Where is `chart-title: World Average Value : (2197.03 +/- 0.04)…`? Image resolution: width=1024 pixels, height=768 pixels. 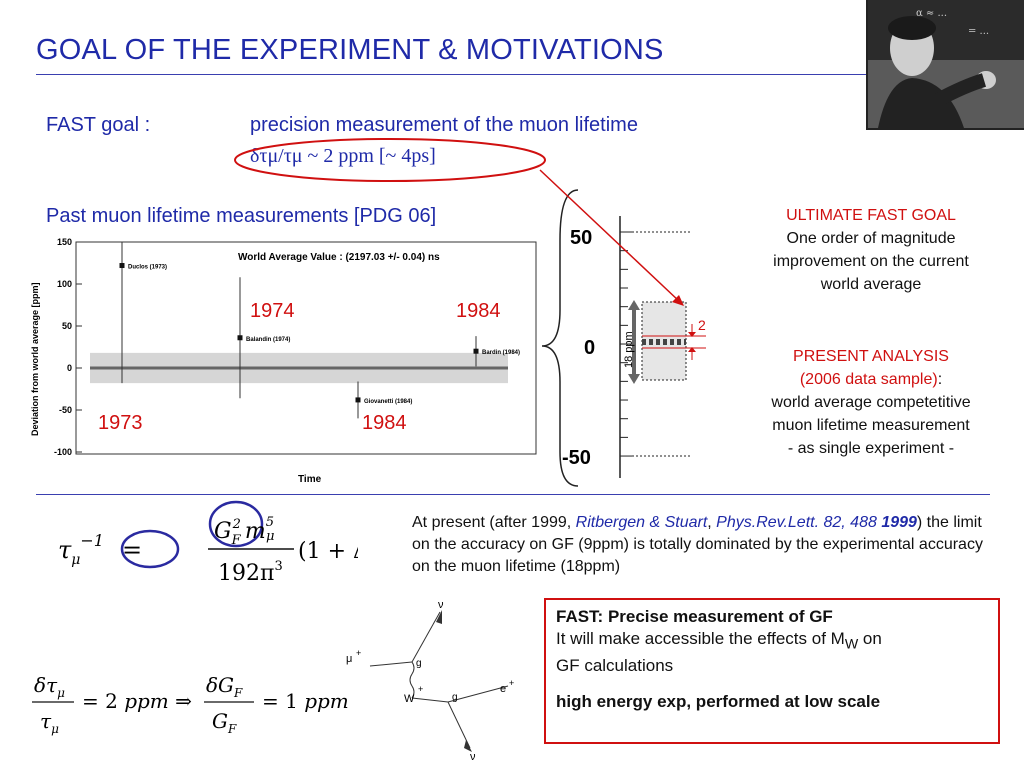 chart-title: World Average Value : (2197.03 +/- 0.04)… is located at coordinates (339, 257).